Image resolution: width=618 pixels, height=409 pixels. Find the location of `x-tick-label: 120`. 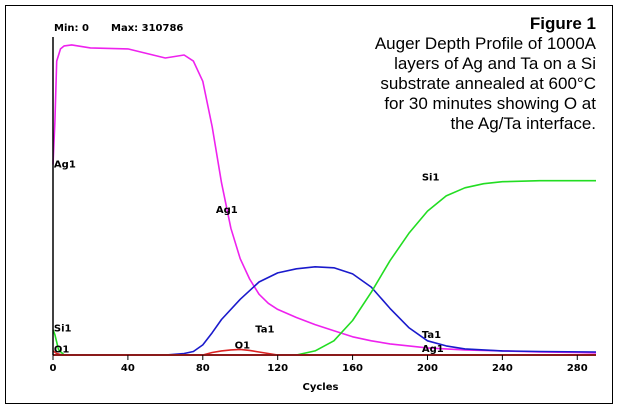

x-tick-label: 120 is located at coordinates (277, 368).